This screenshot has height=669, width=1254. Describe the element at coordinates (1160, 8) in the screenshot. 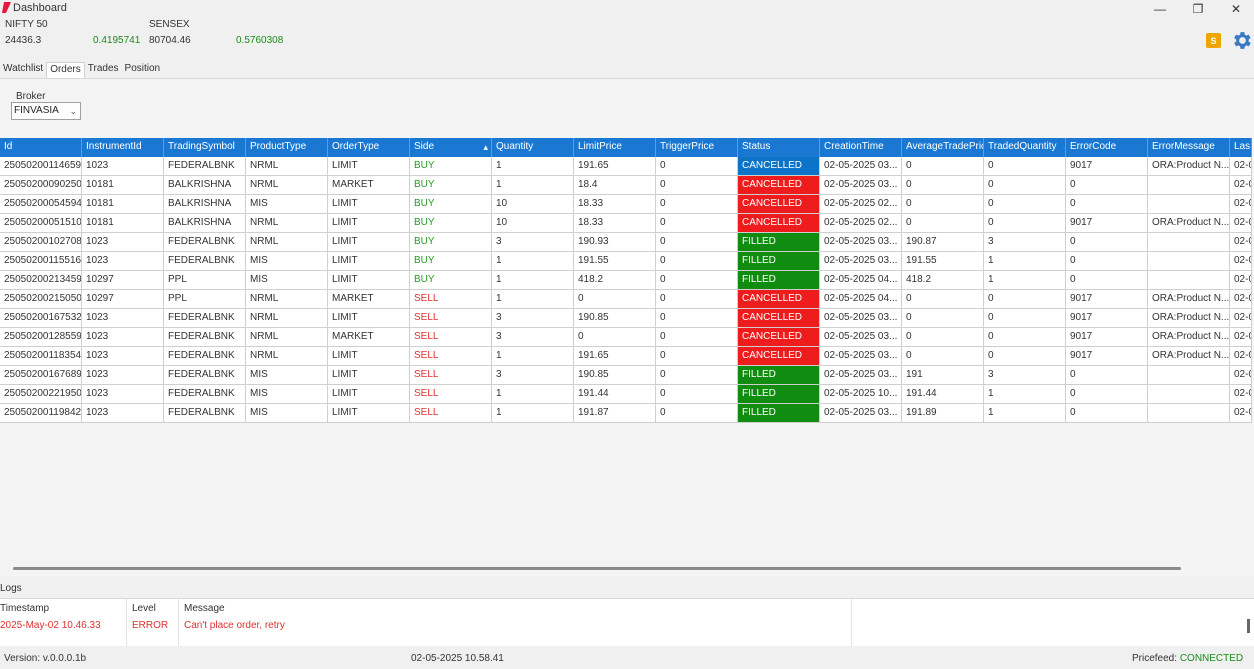

I see `minimize-button: —` at that location.